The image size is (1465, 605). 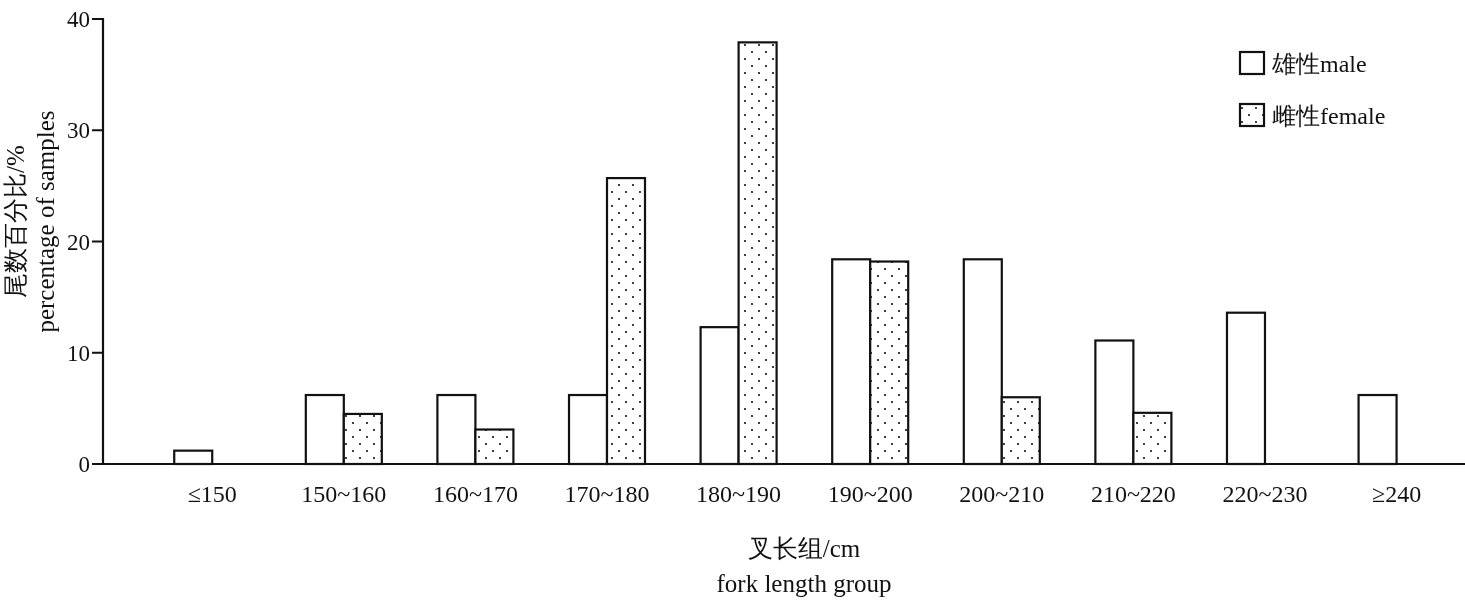 I want to click on y-tick-label: 30, so click(x=78, y=131).